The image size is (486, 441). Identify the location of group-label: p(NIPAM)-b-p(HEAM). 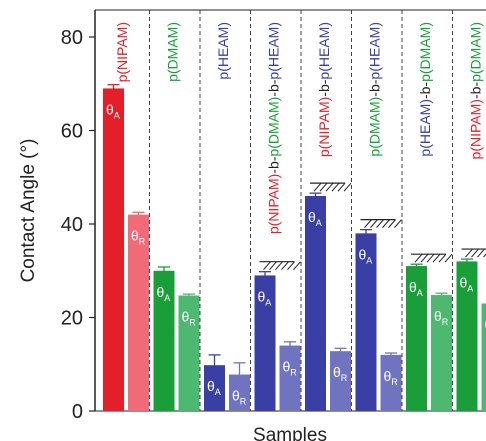
(324, 89).